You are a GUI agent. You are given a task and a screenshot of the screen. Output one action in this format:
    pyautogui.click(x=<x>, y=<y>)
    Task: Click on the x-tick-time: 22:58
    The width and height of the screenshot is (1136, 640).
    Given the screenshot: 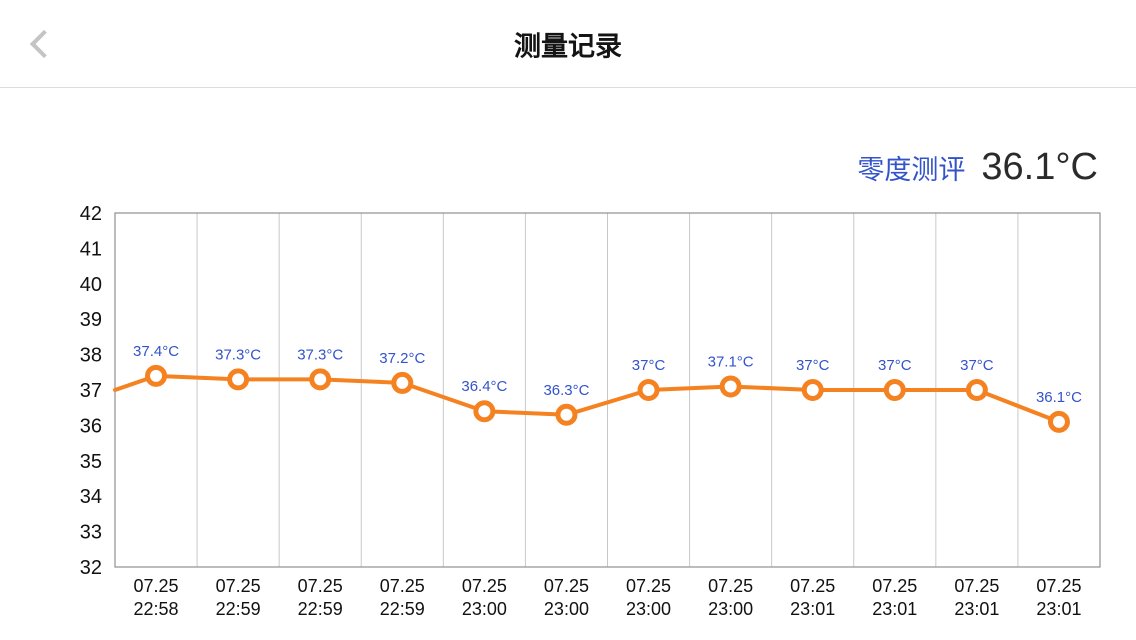 What is the action you would take?
    pyautogui.click(x=156, y=609)
    